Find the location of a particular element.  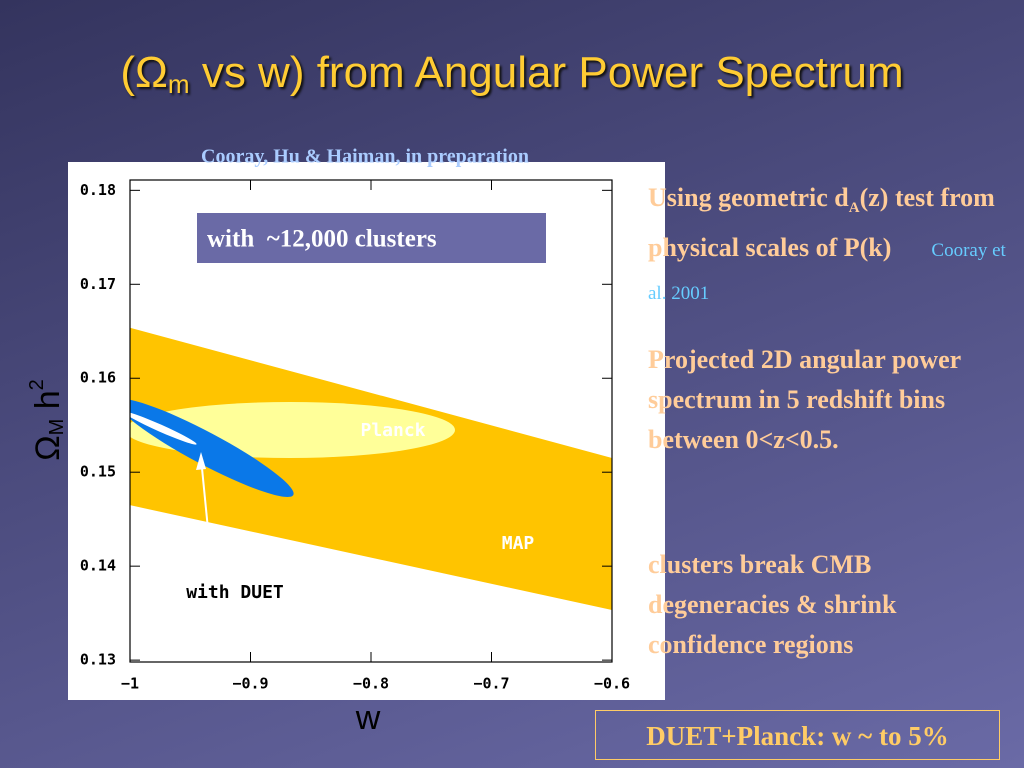

box-text: with ~12,000 clusters is located at coordinates (322, 239).